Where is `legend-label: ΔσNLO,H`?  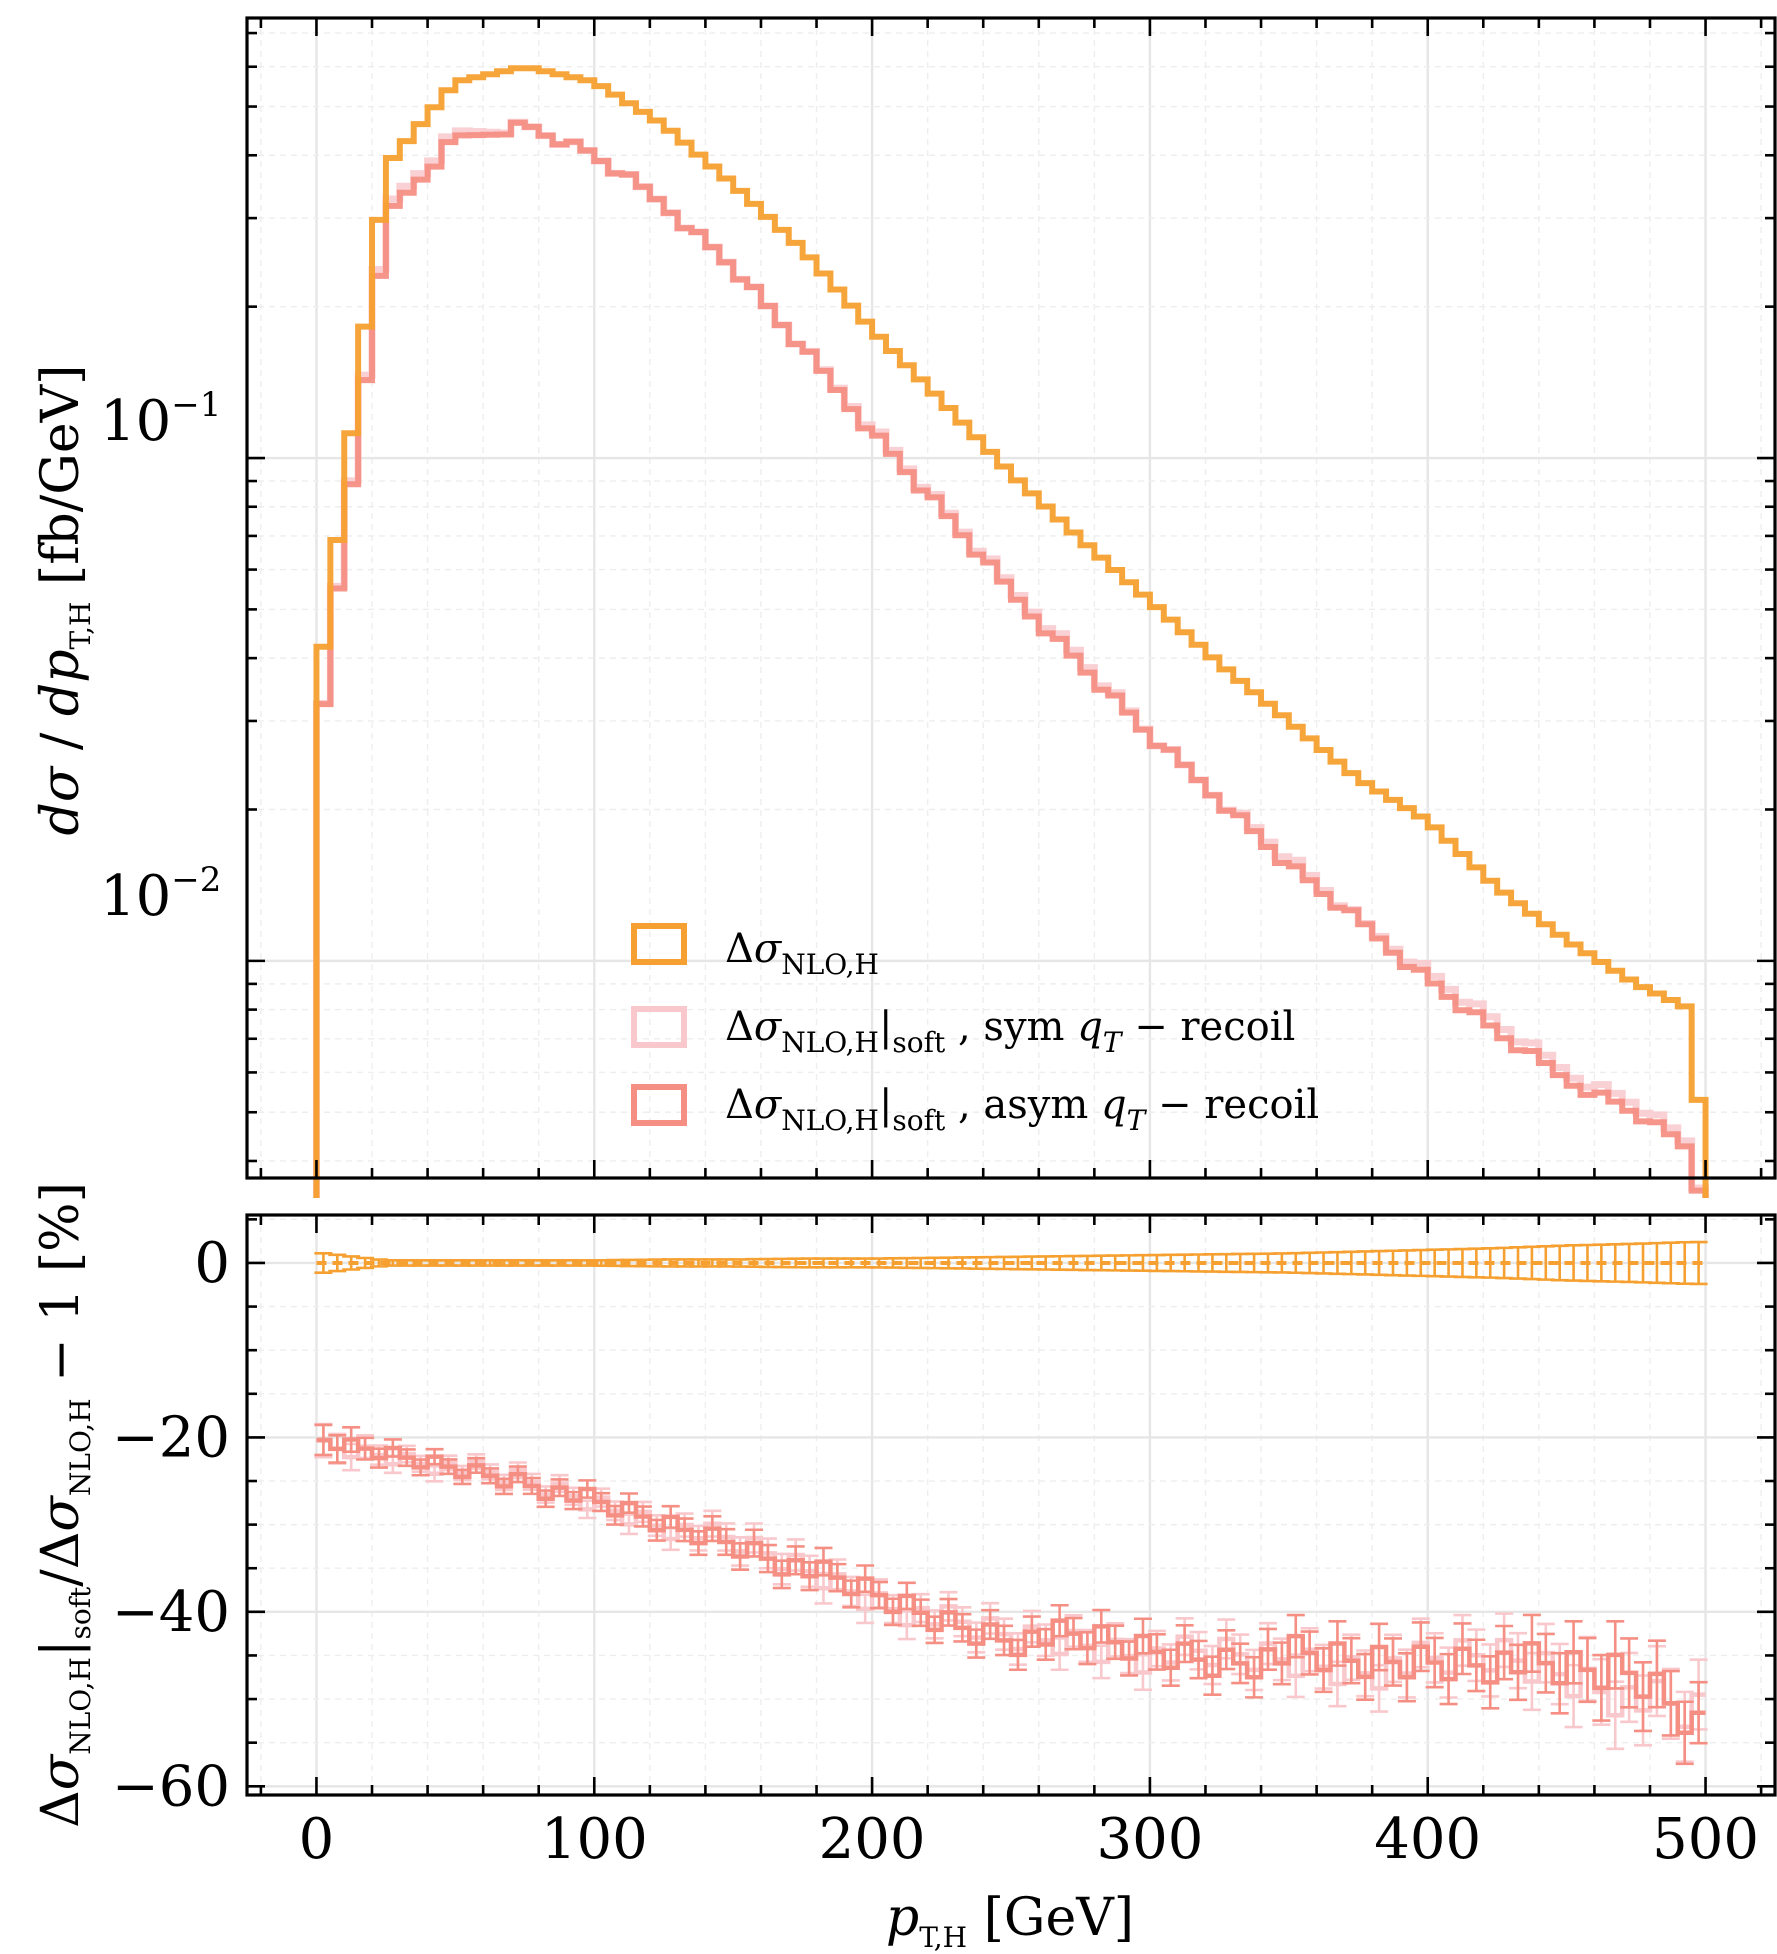 legend-label: ΔσNLO,H is located at coordinates (802, 953).